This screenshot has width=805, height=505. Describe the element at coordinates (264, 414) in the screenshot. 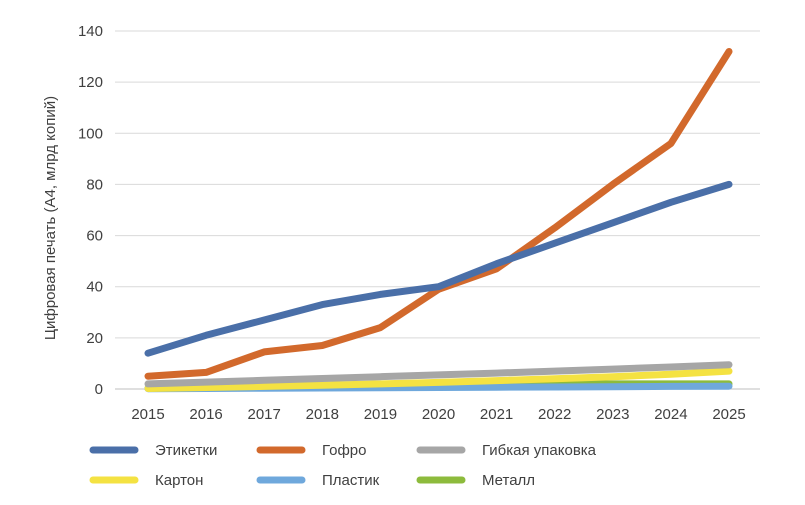

I see `x-tick-label: 2017` at that location.